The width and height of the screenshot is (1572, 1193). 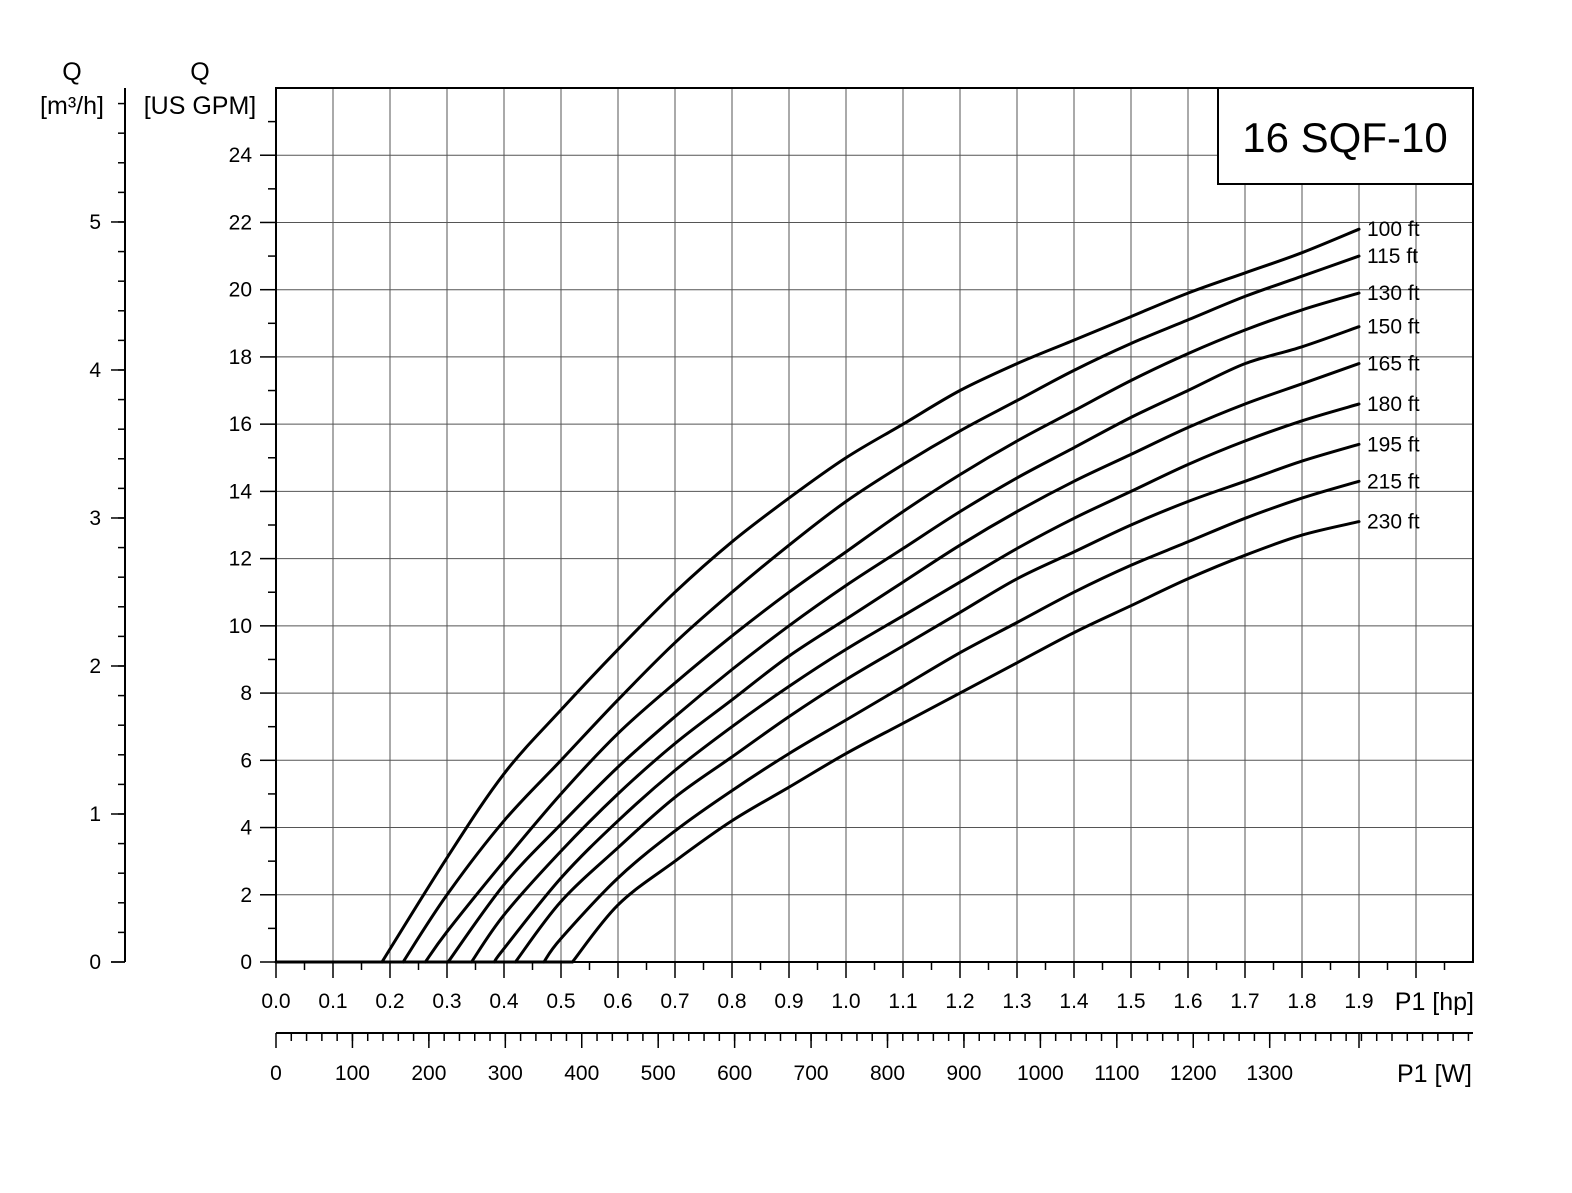 I want to click on x-secondary-tick-label: 1300, so click(x=1269, y=1073).